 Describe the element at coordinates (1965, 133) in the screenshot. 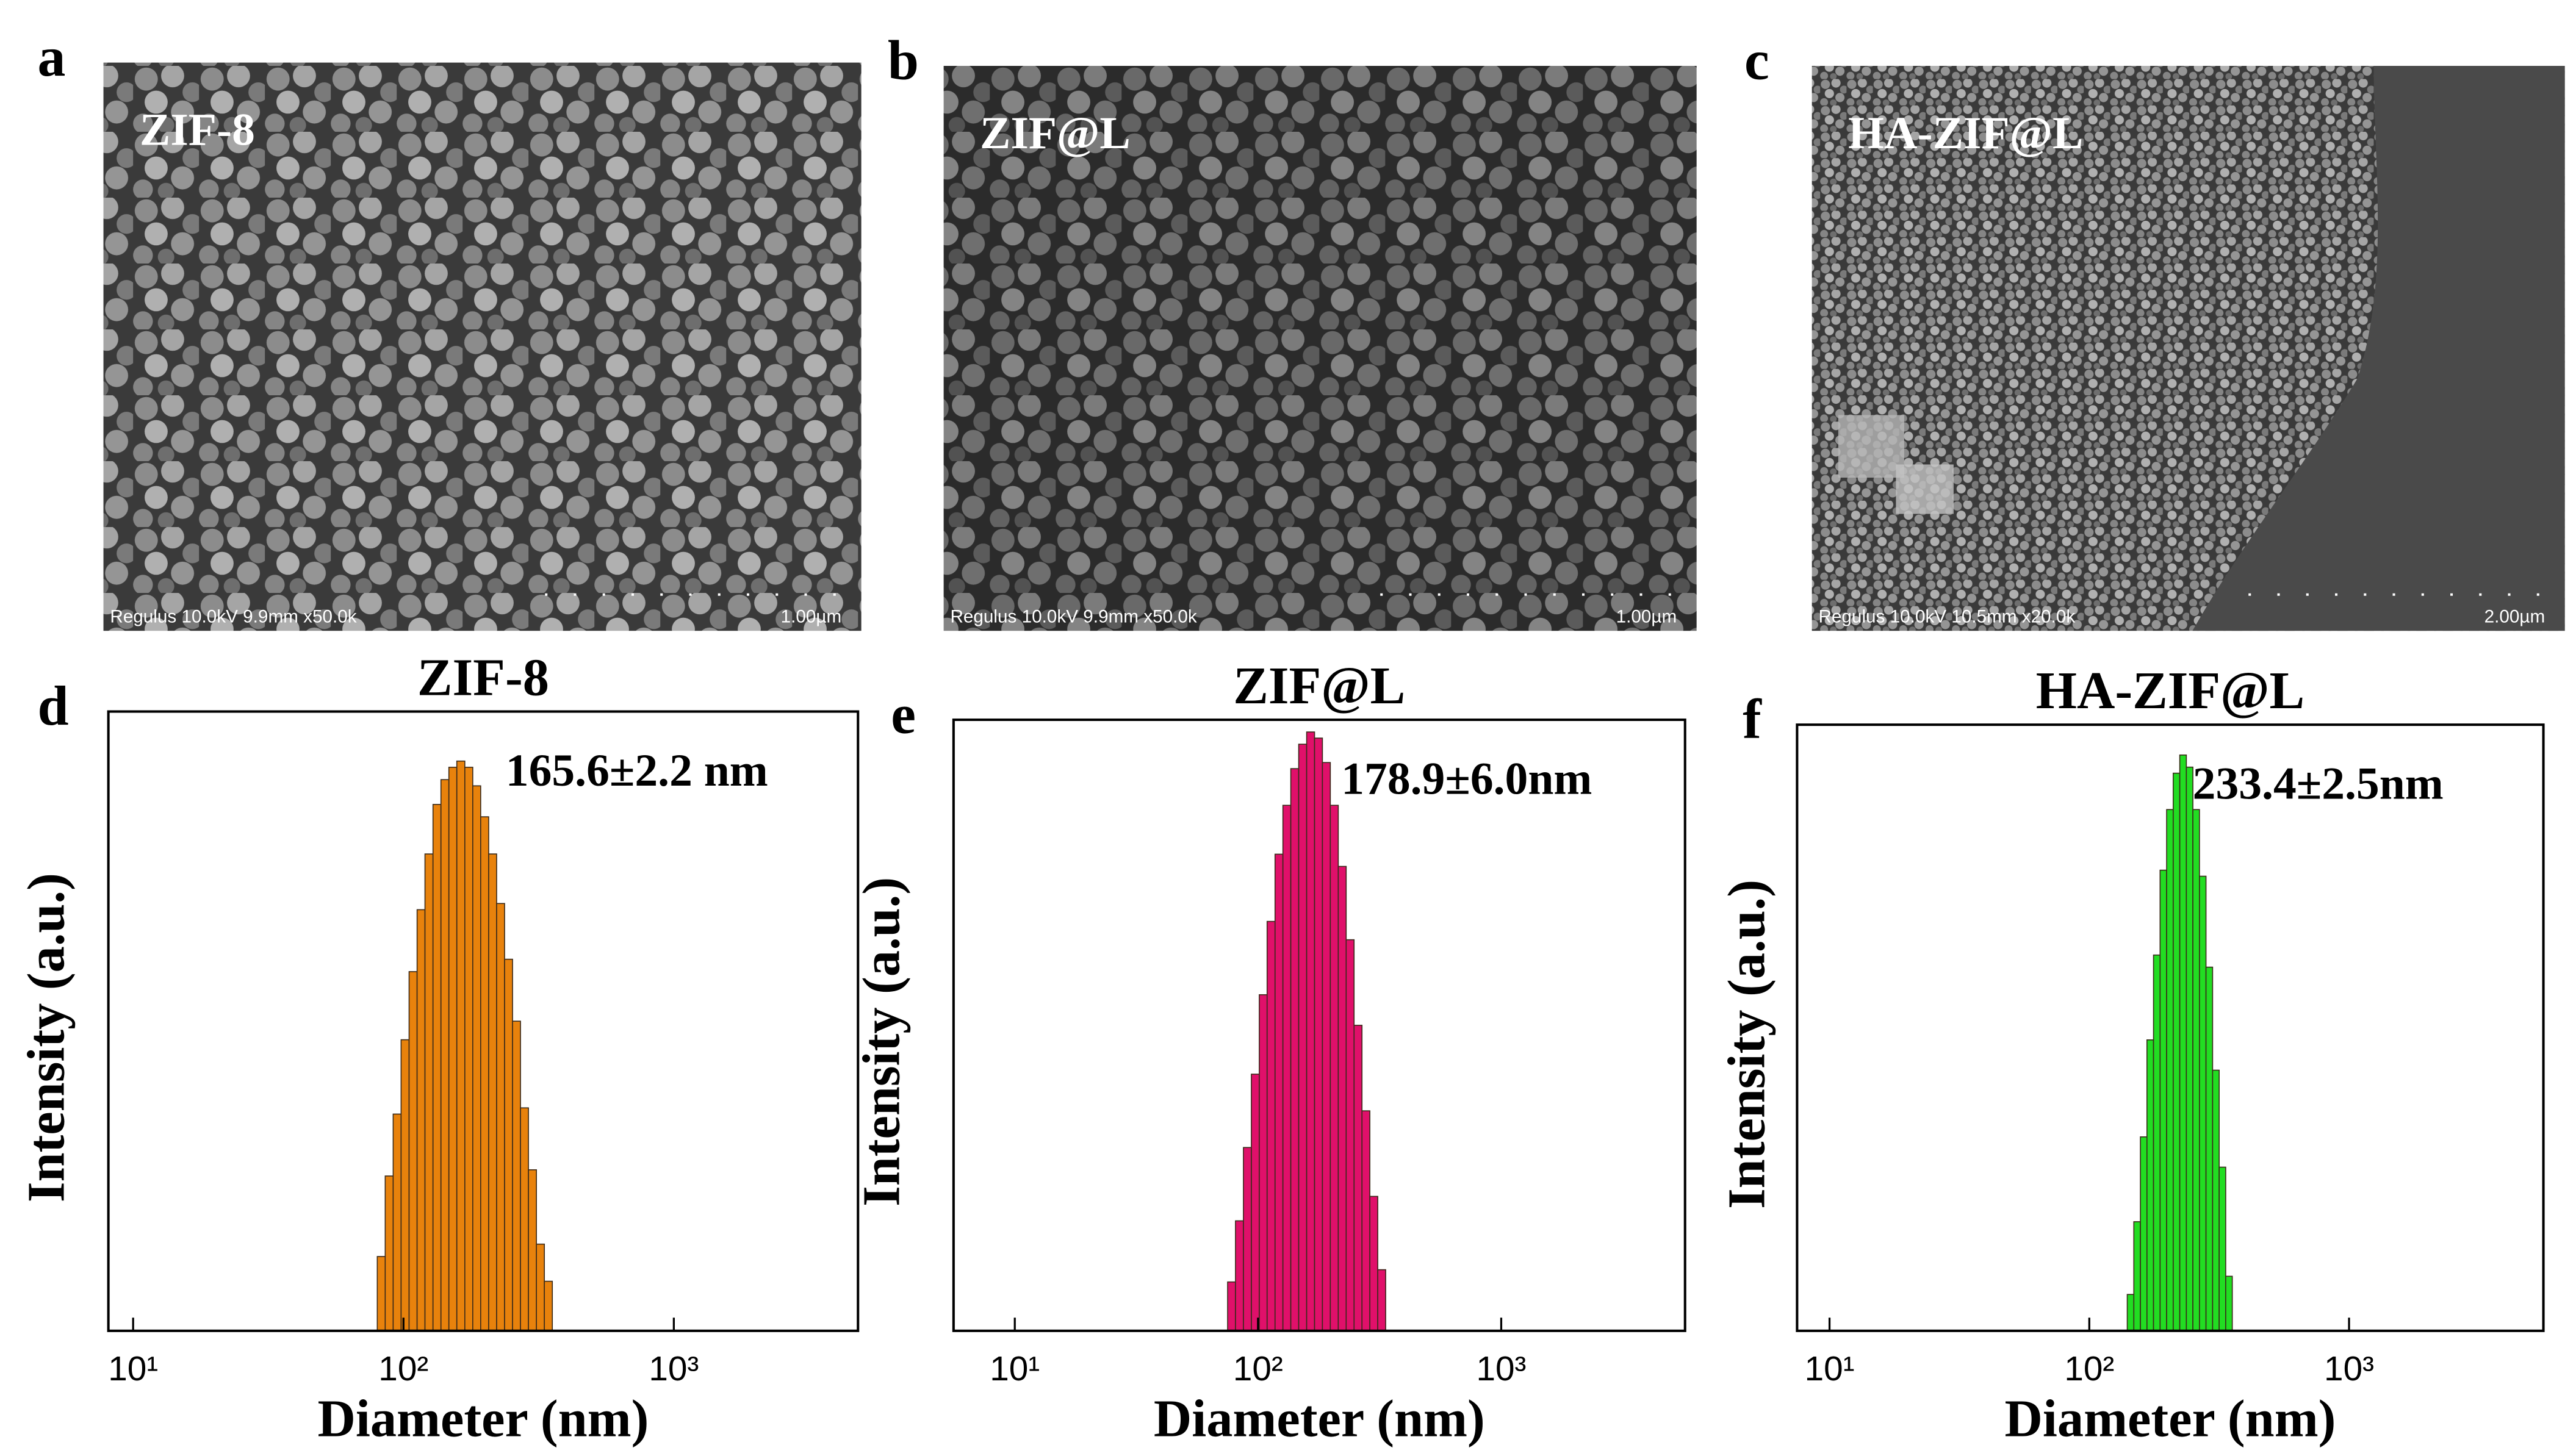

I see `image-label: HA-ZIF@L` at that location.